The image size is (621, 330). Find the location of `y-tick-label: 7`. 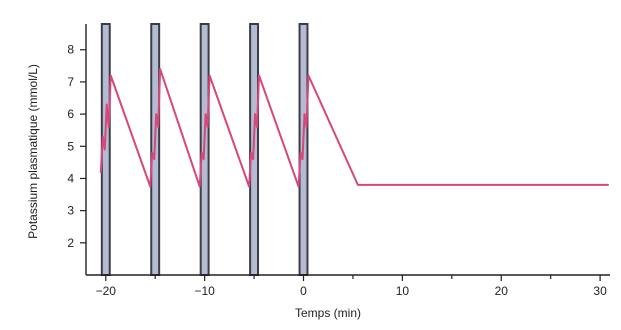

y-tick-label: 7 is located at coordinates (70, 82).